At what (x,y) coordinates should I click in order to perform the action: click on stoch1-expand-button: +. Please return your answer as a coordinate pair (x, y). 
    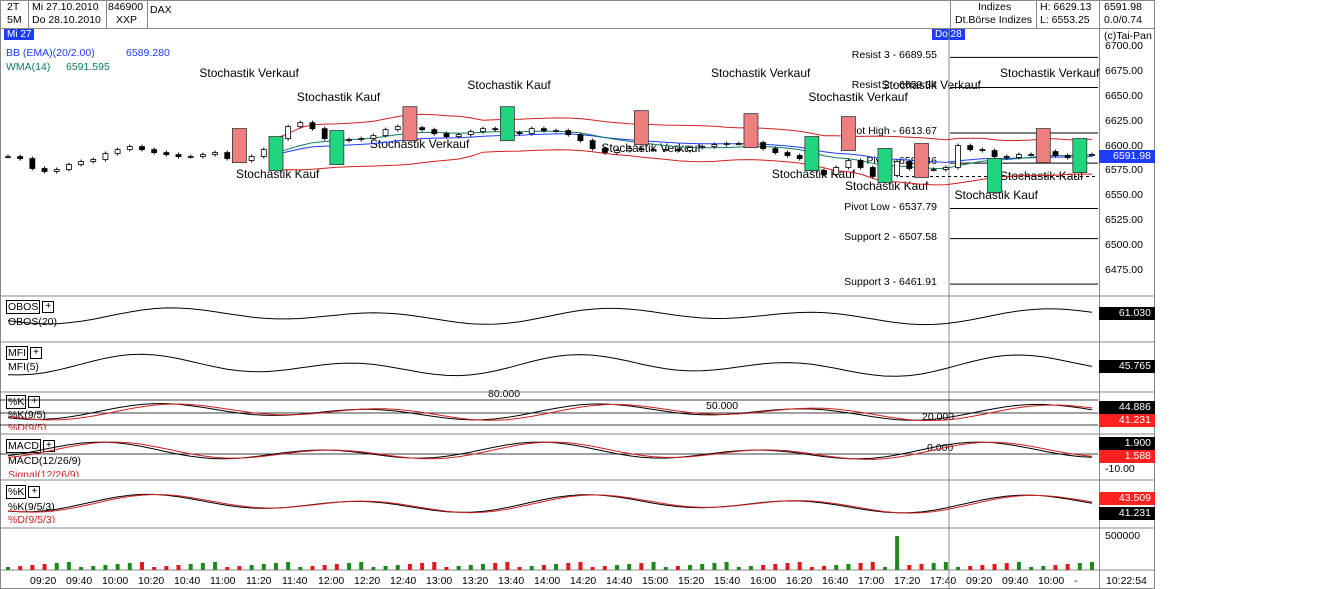
    Looking at the image, I should click on (34, 402).